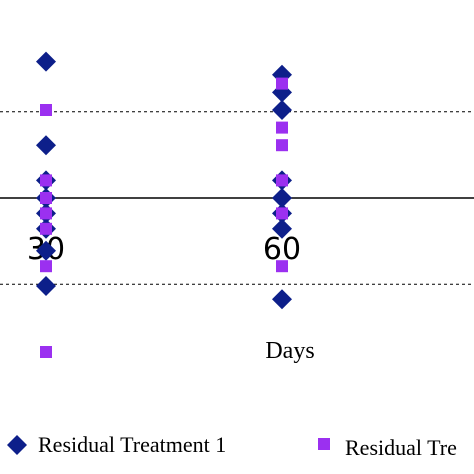 Image resolution: width=474 pixels, height=474 pixels. I want to click on legend-square-marker, so click(324, 444).